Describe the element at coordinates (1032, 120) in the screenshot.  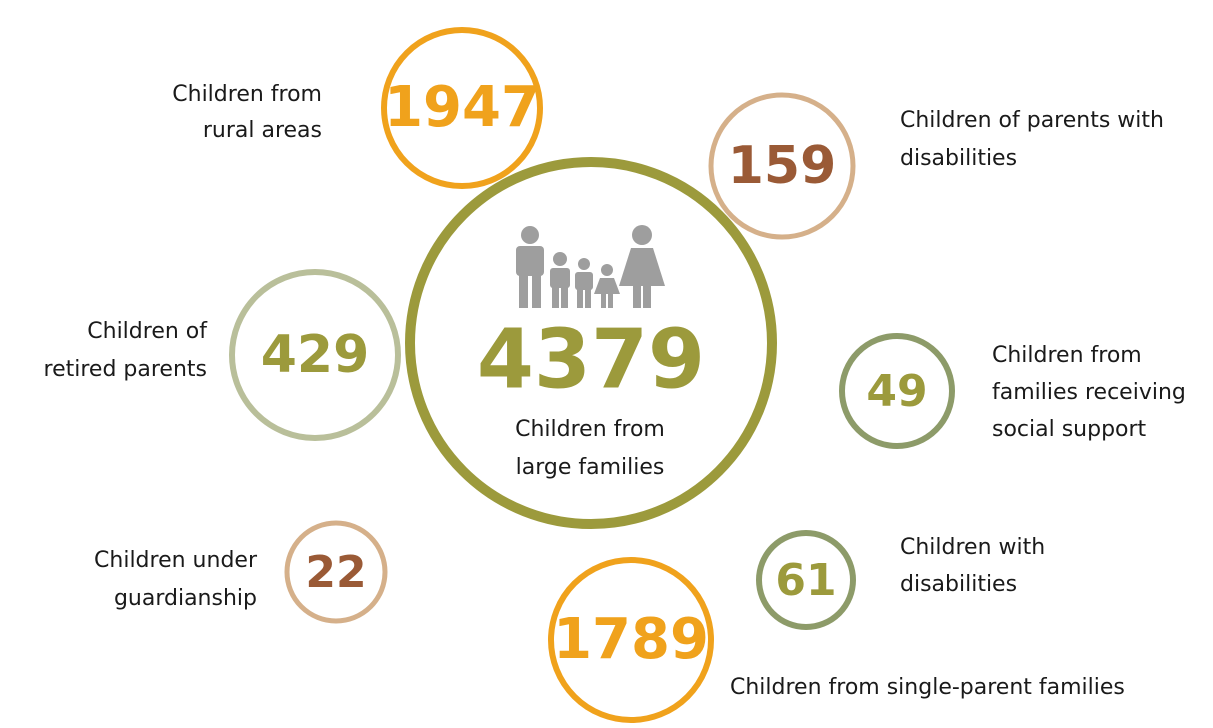
I see `bubble-label: Children of parents with` at that location.